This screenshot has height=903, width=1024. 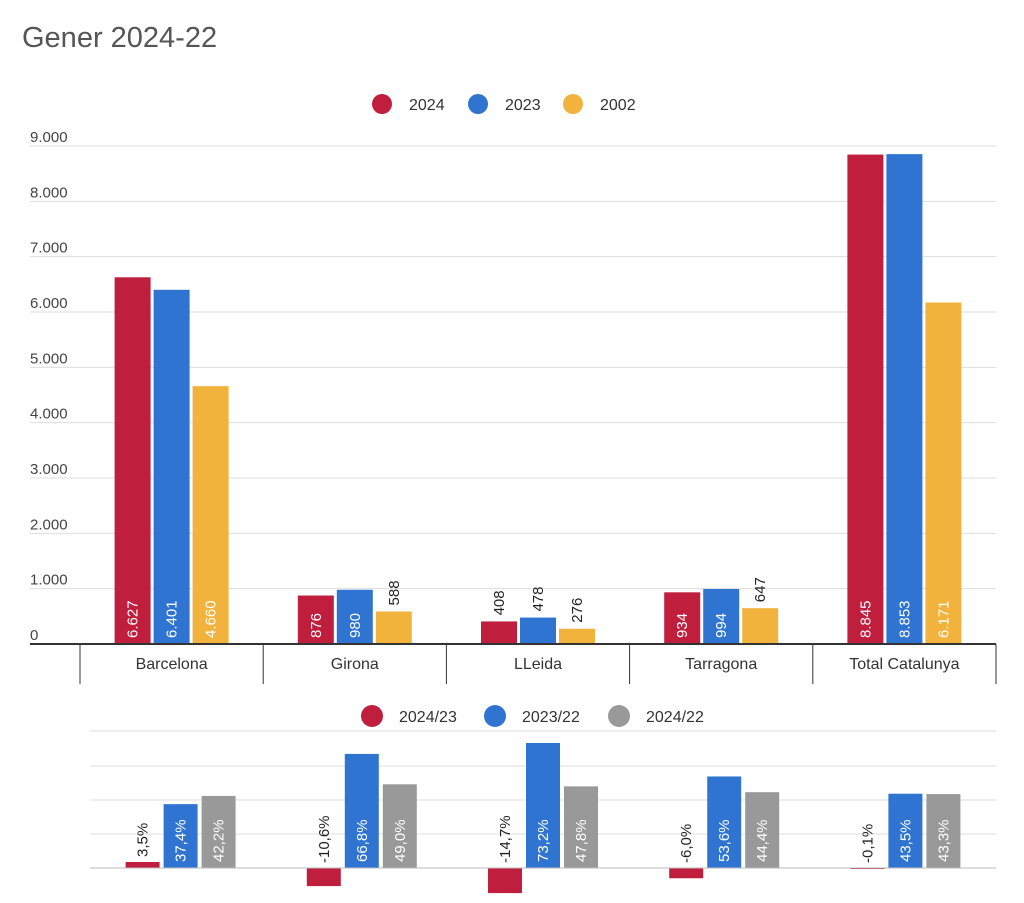 What do you see at coordinates (120, 38) in the screenshot?
I see `page-title: Gener 2024-22` at bounding box center [120, 38].